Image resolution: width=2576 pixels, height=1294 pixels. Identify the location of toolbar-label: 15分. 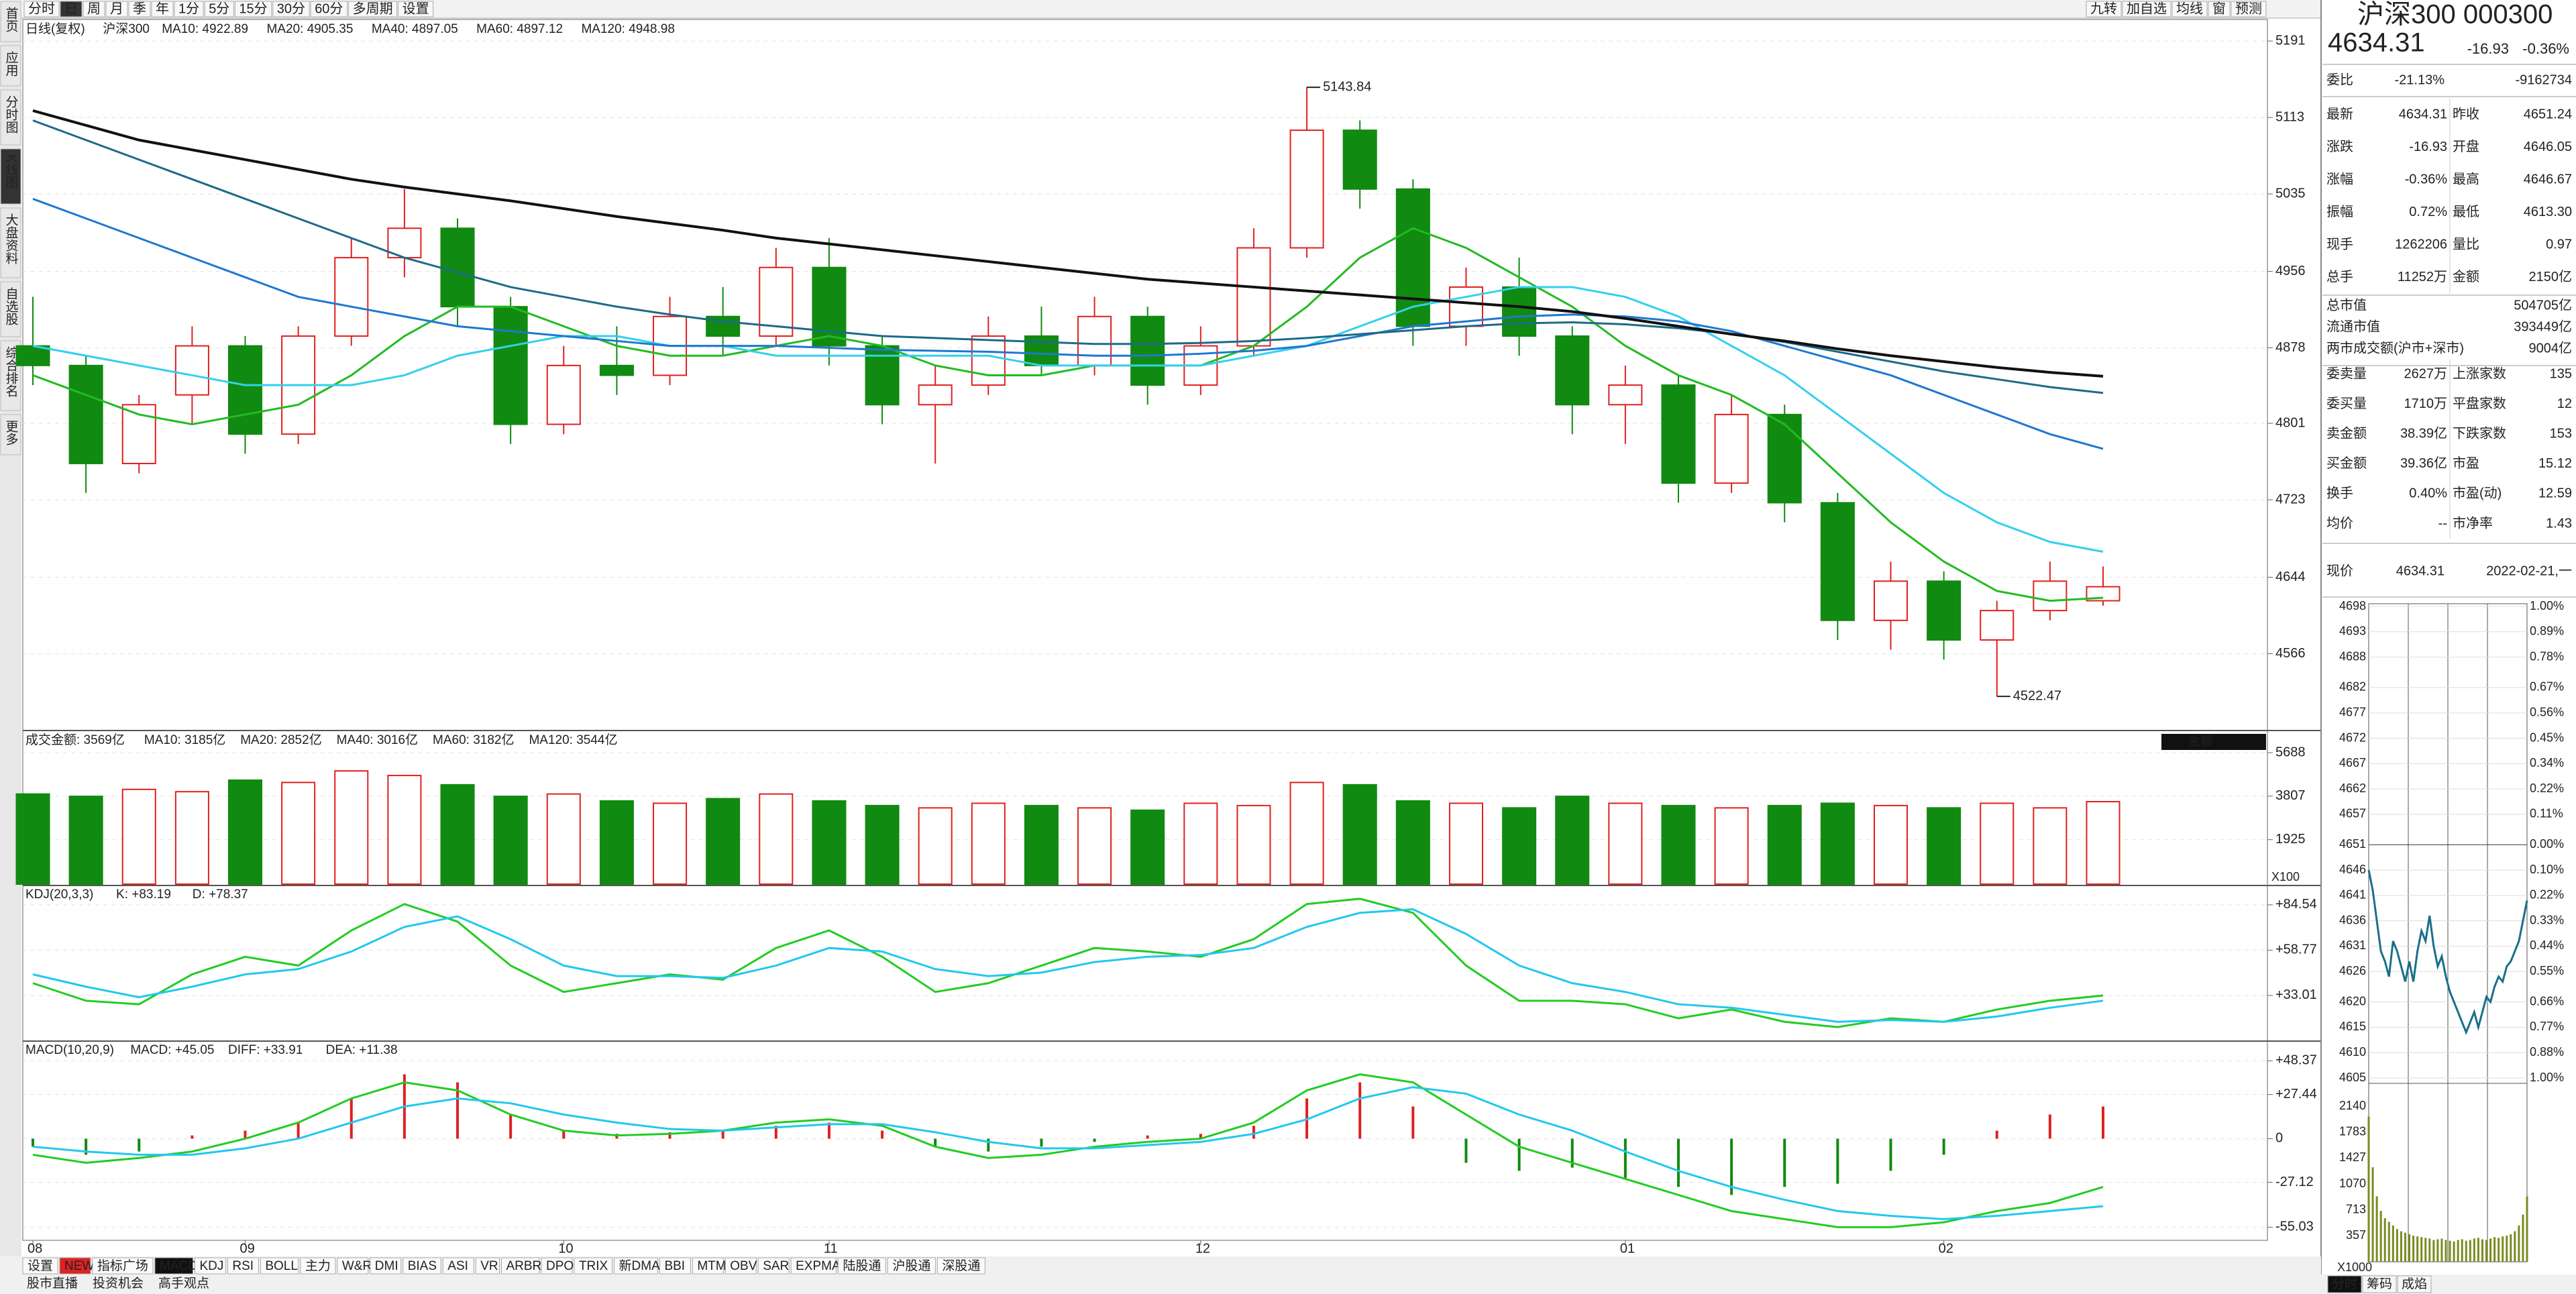
(253, 8).